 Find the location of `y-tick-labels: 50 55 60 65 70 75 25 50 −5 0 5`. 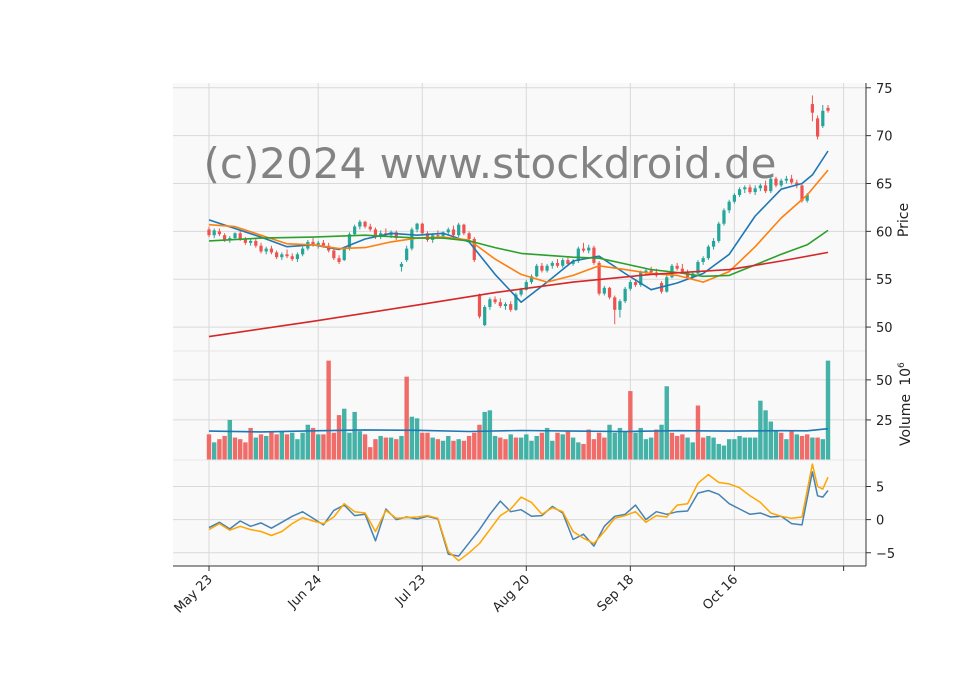

y-tick-labels: 50 55 60 65 70 75 25 50 −5 0 5 is located at coordinates (885, 322).